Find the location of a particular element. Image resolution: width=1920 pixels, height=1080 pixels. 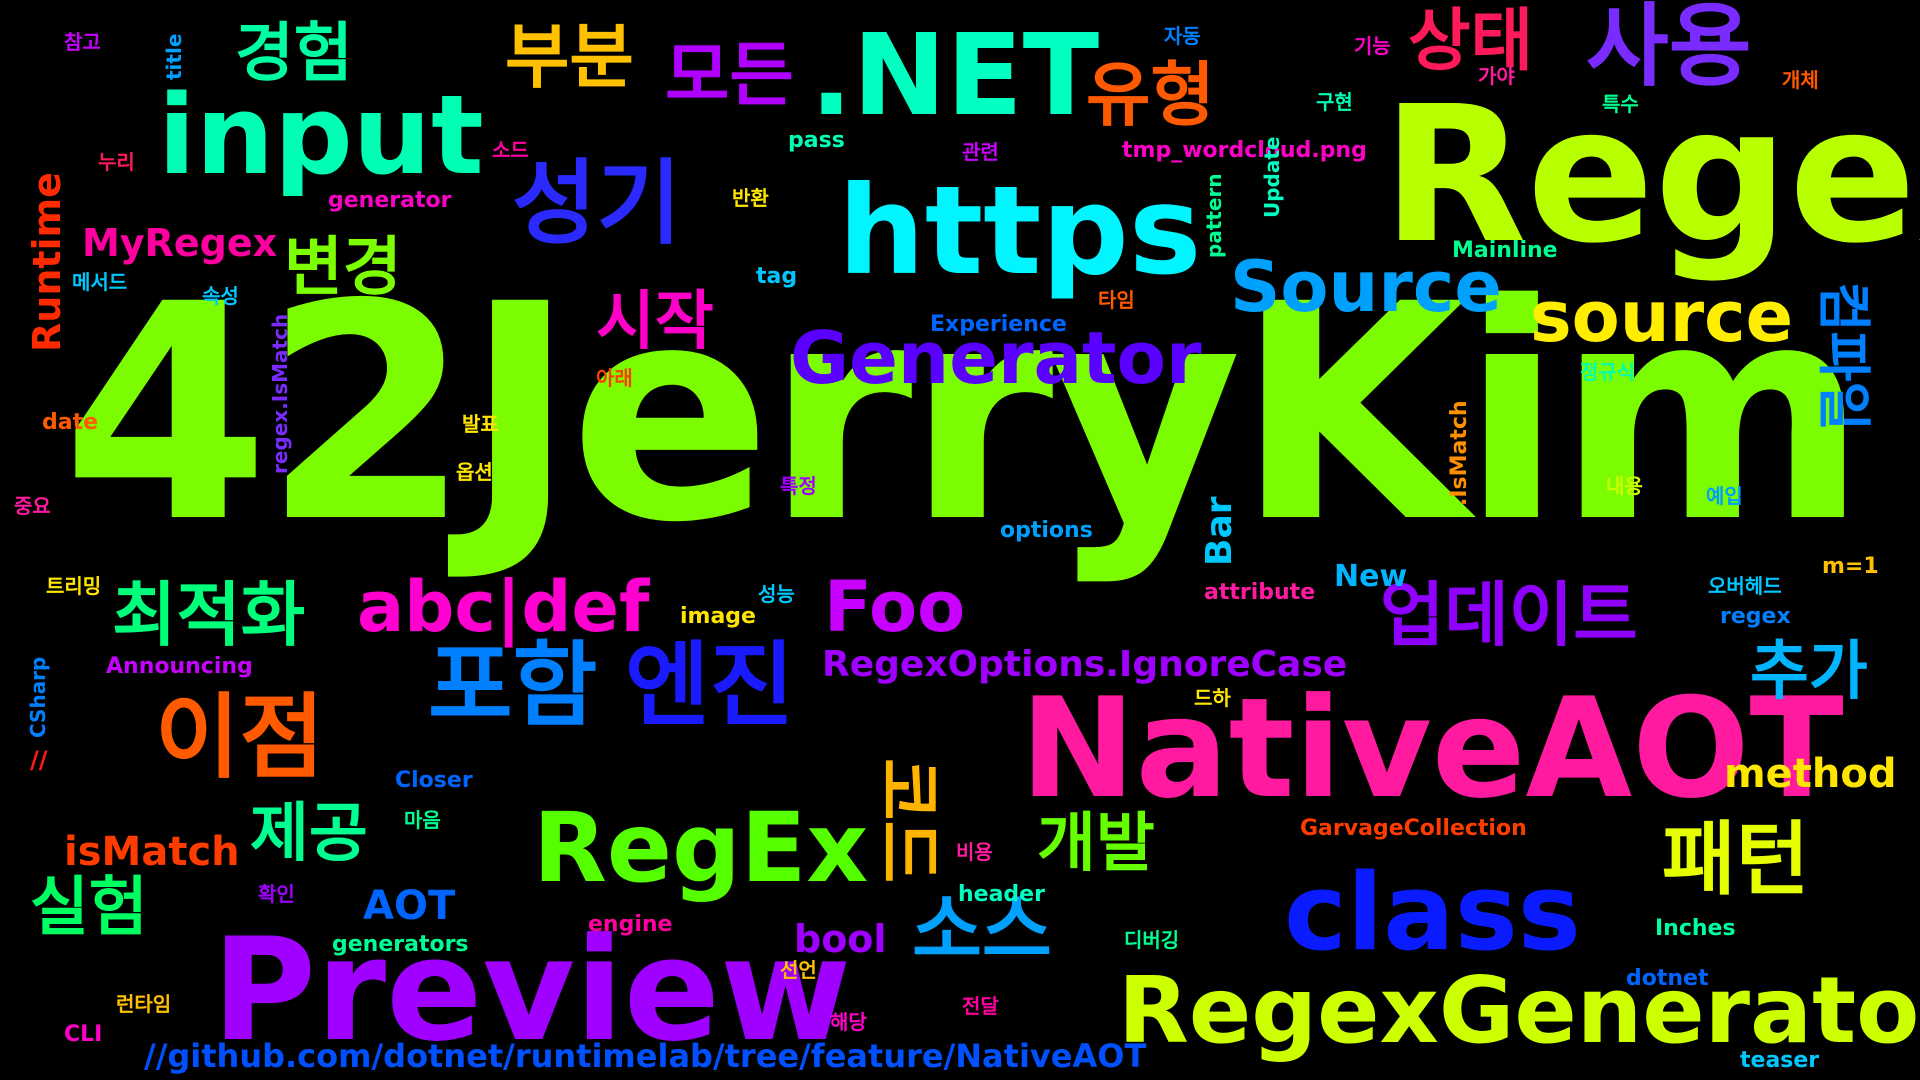

word: header is located at coordinates (1001, 894).